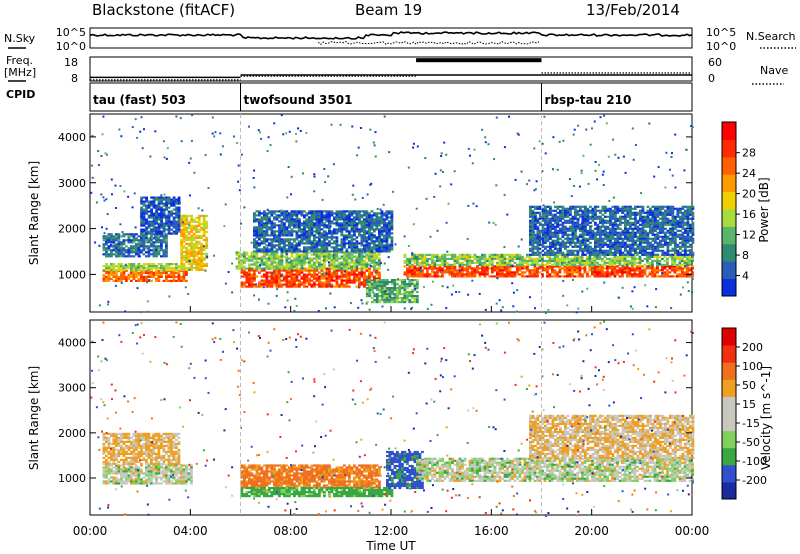 The height and width of the screenshot is (554, 800). Describe the element at coordinates (20, 72) in the screenshot. I see `freq-unit-label: [MHz]` at that location.